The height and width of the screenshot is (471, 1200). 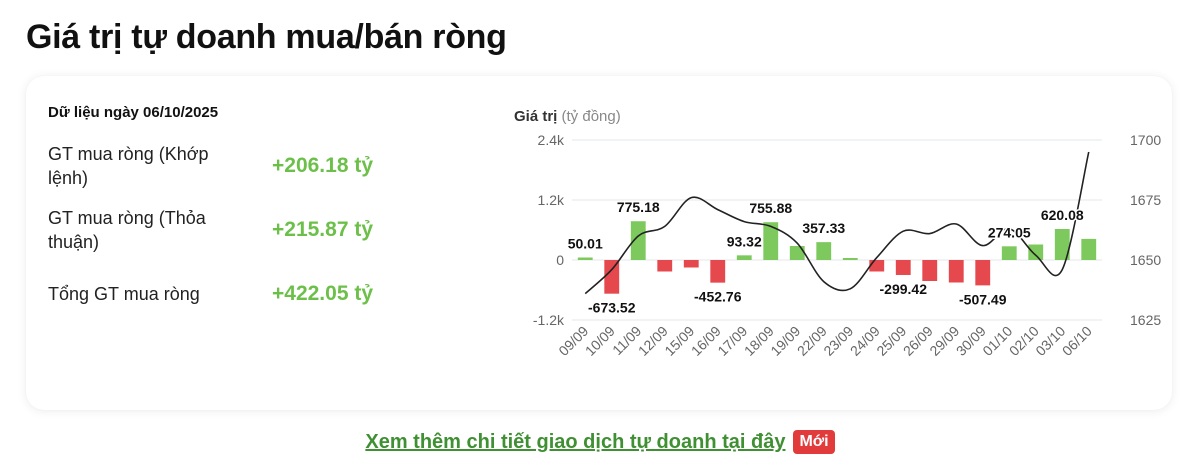 What do you see at coordinates (549, 320) in the screenshot?
I see `y-tick-label: -1.2k` at bounding box center [549, 320].